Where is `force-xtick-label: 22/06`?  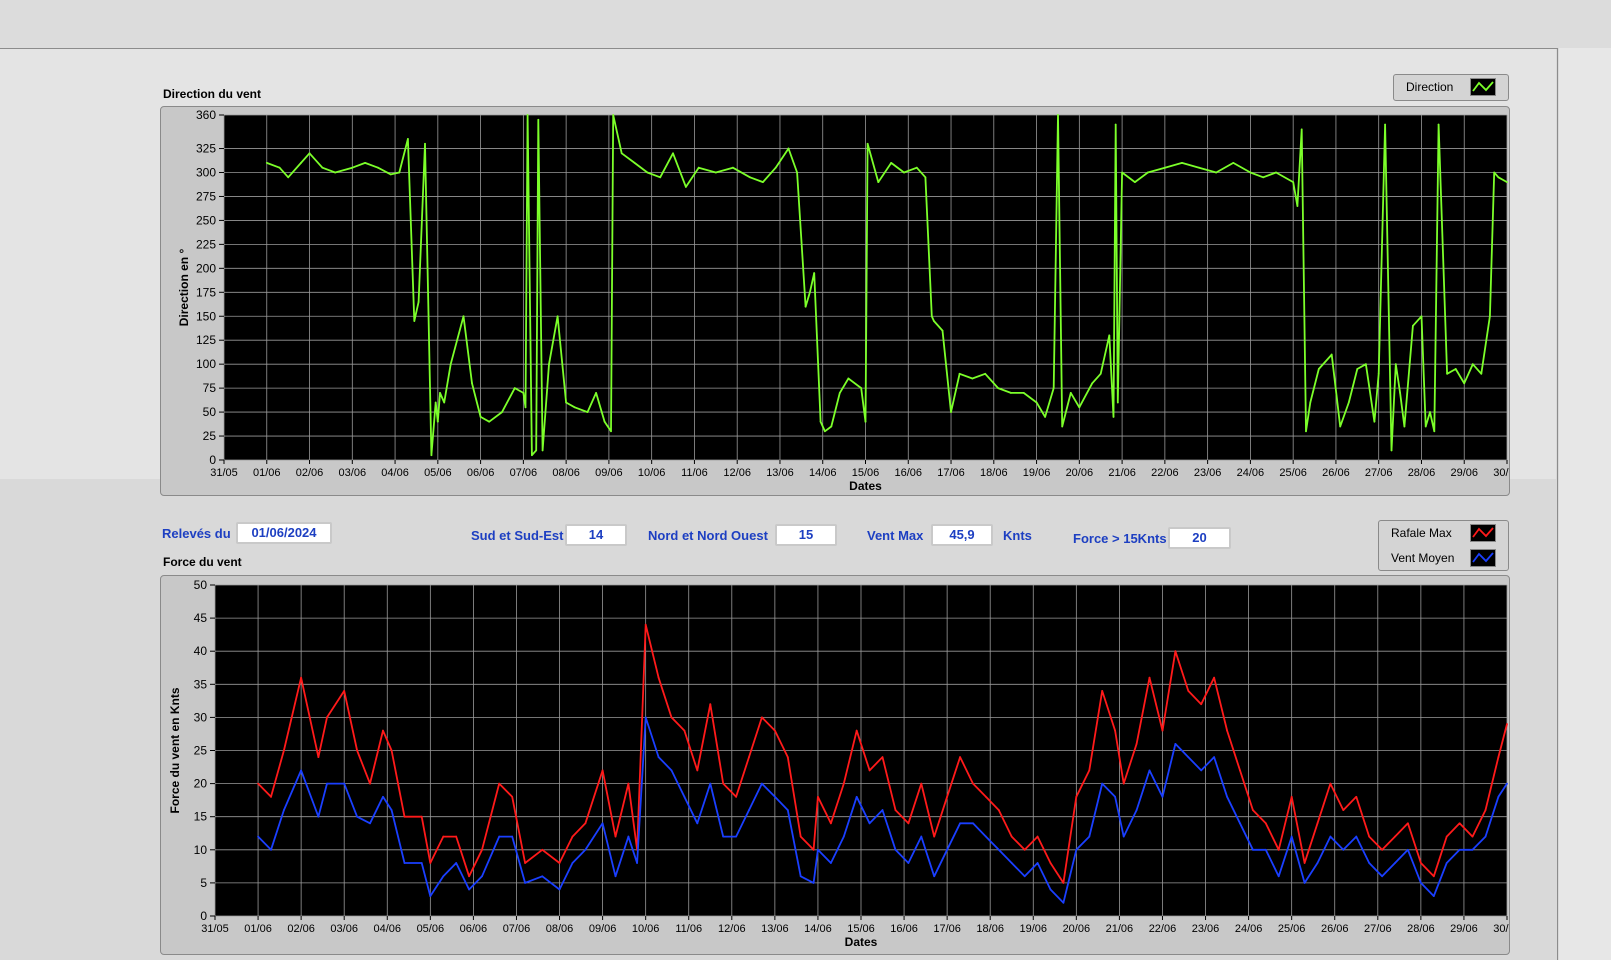 force-xtick-label: 22/06 is located at coordinates (1163, 929).